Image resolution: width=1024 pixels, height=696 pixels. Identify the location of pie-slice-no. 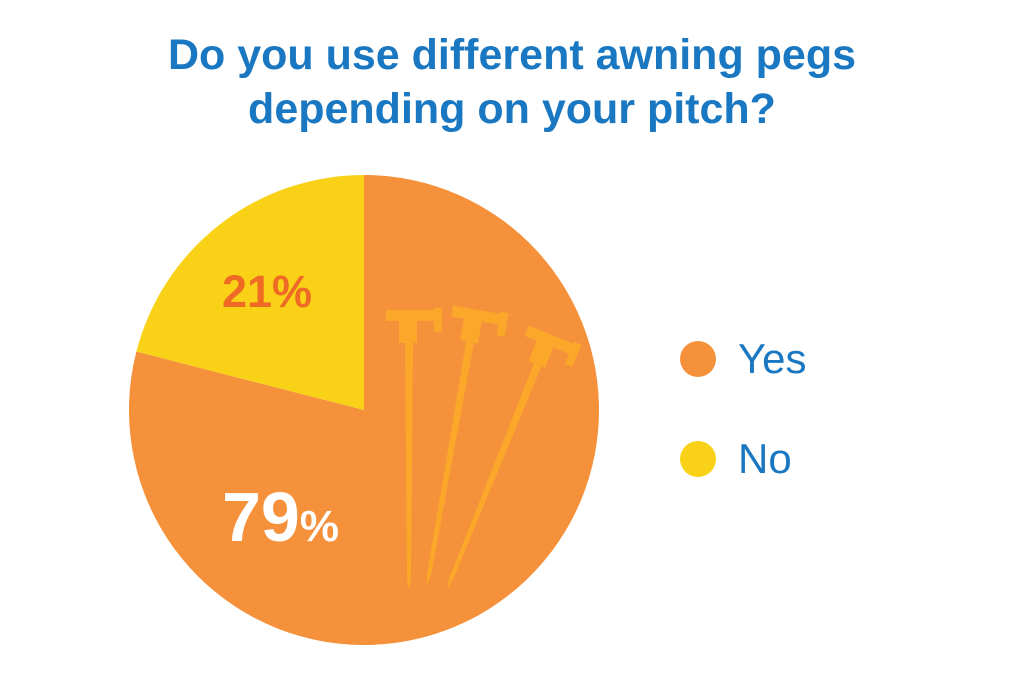
(250, 292).